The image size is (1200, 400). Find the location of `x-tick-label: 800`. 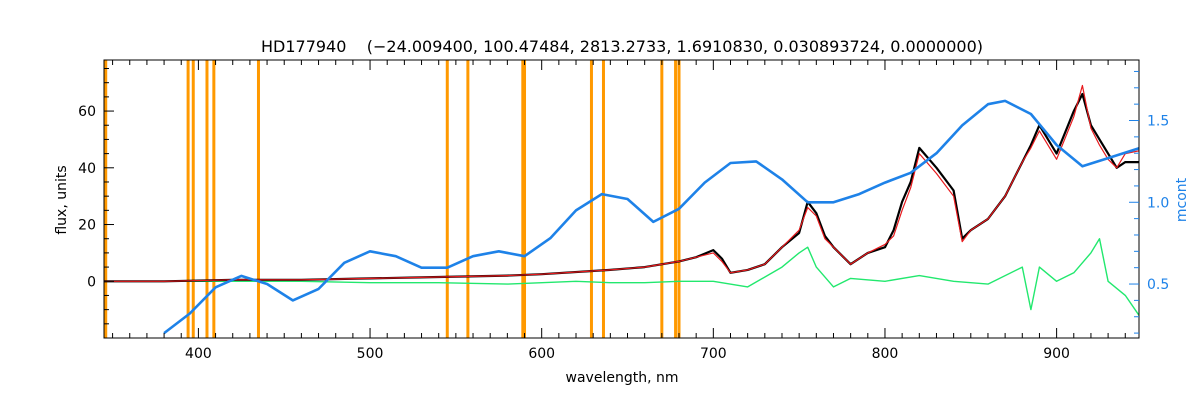

x-tick-label: 800 is located at coordinates (885, 354).